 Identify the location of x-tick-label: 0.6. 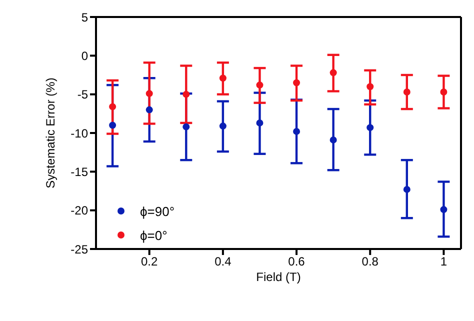
(297, 261).